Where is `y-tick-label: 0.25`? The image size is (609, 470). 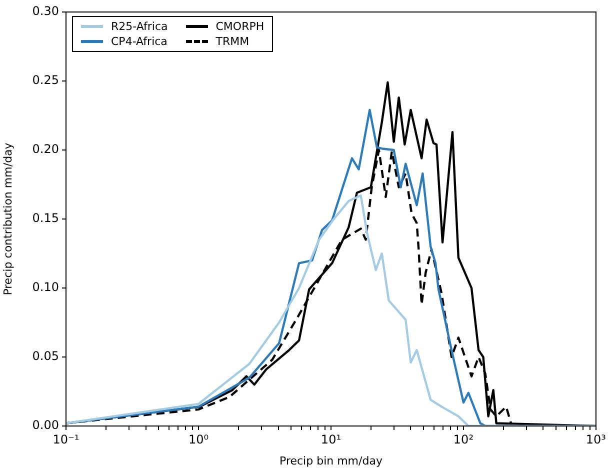 y-tick-label: 0.25 is located at coordinates (45, 80).